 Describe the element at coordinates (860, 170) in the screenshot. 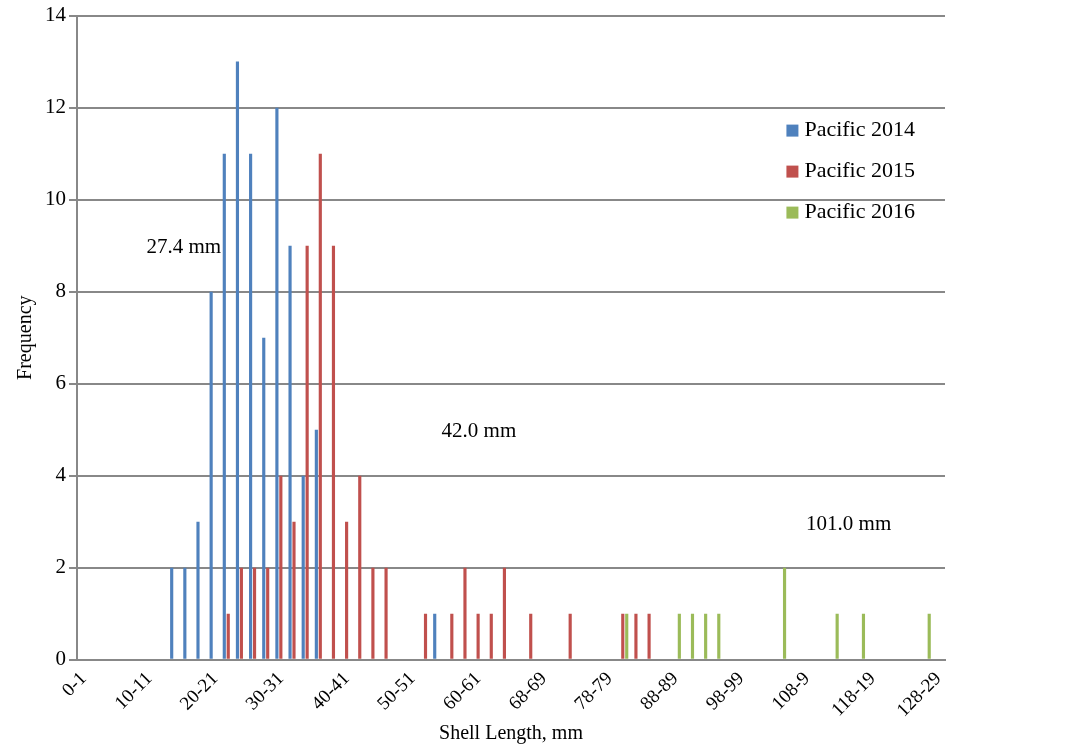

I see `legend-label: Pacific 2015` at that location.